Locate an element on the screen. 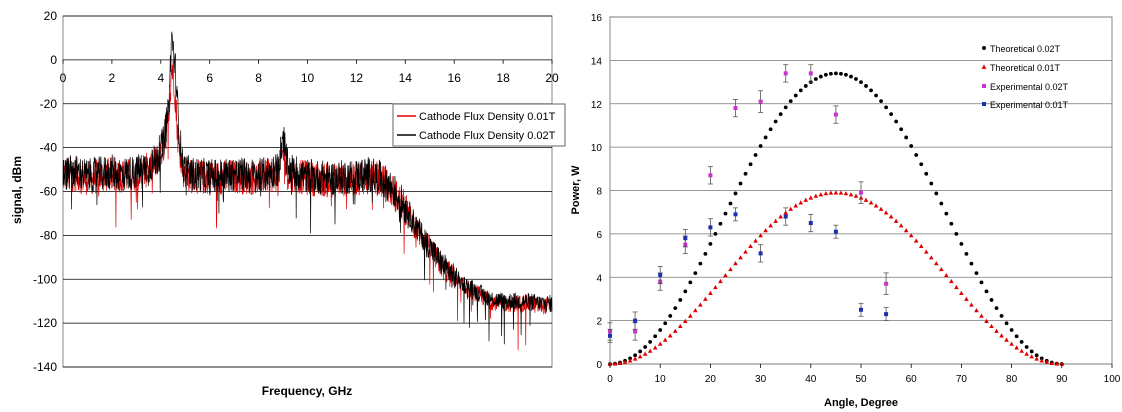  spectrum-legend-entry-0: Cathode Flux Density 0.01T is located at coordinates (487, 117).